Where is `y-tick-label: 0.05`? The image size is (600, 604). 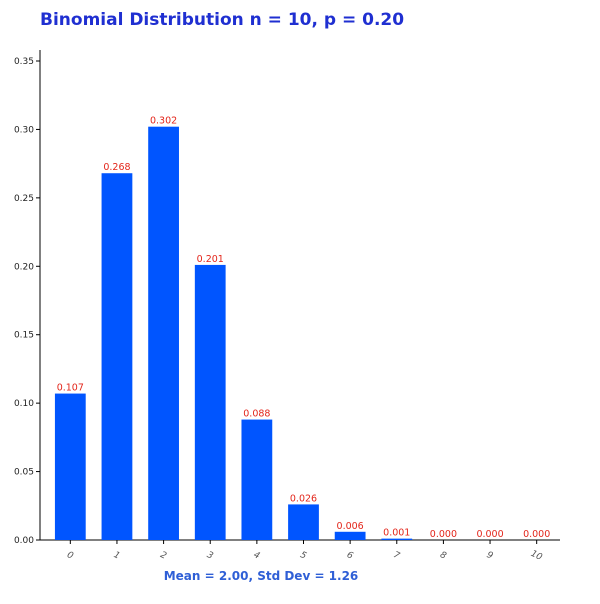 y-tick-label: 0.05 is located at coordinates (24, 473).